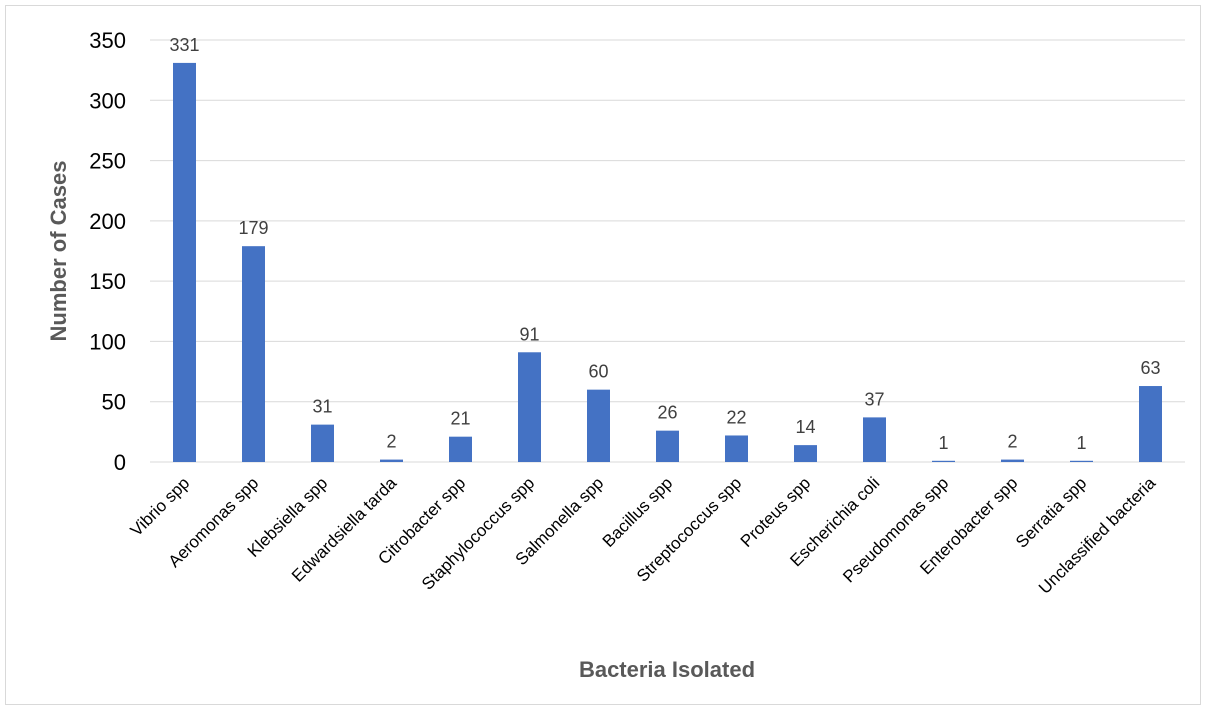 This screenshot has height=711, width=1208. I want to click on y-tick-label: 50, so click(114, 402).